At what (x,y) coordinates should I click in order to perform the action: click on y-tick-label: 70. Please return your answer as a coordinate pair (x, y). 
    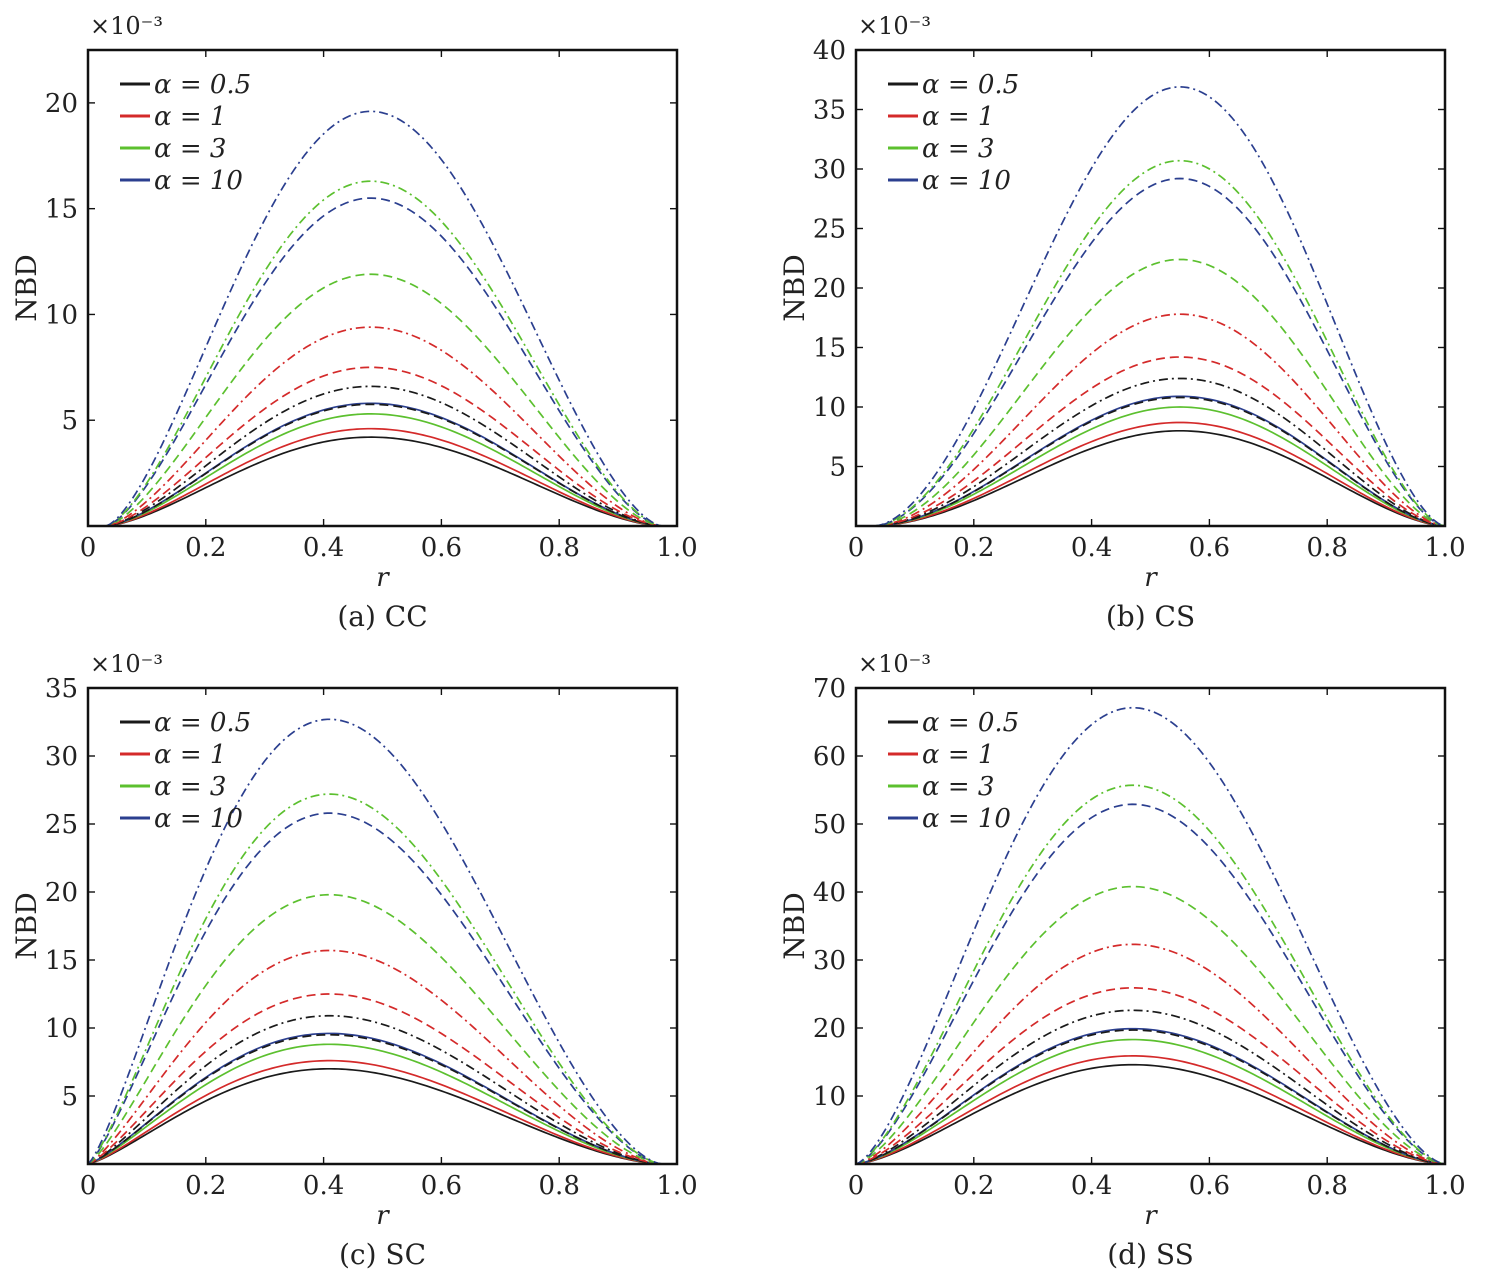
    Looking at the image, I should click on (829, 689).